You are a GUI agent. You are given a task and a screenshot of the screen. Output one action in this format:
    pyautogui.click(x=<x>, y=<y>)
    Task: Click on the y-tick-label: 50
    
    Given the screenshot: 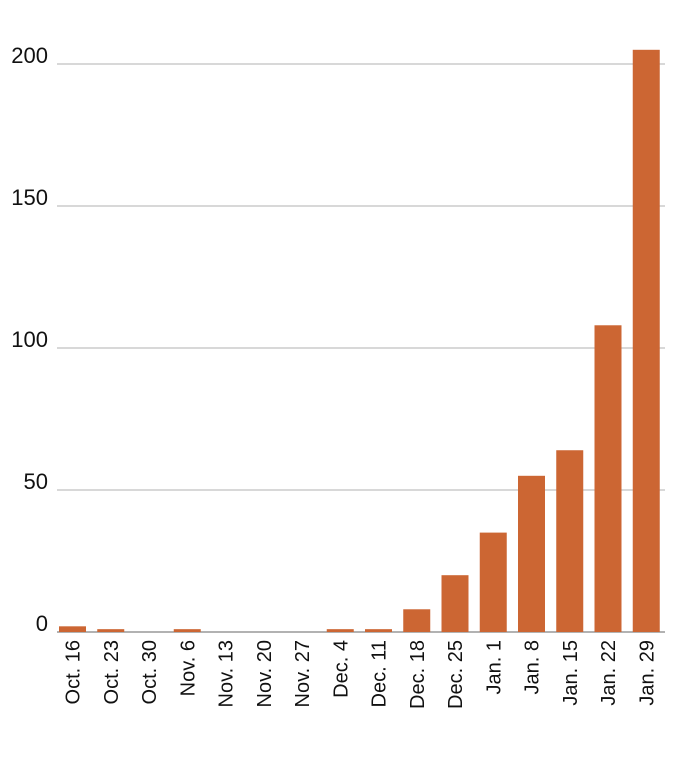 What is the action you would take?
    pyautogui.click(x=36, y=481)
    